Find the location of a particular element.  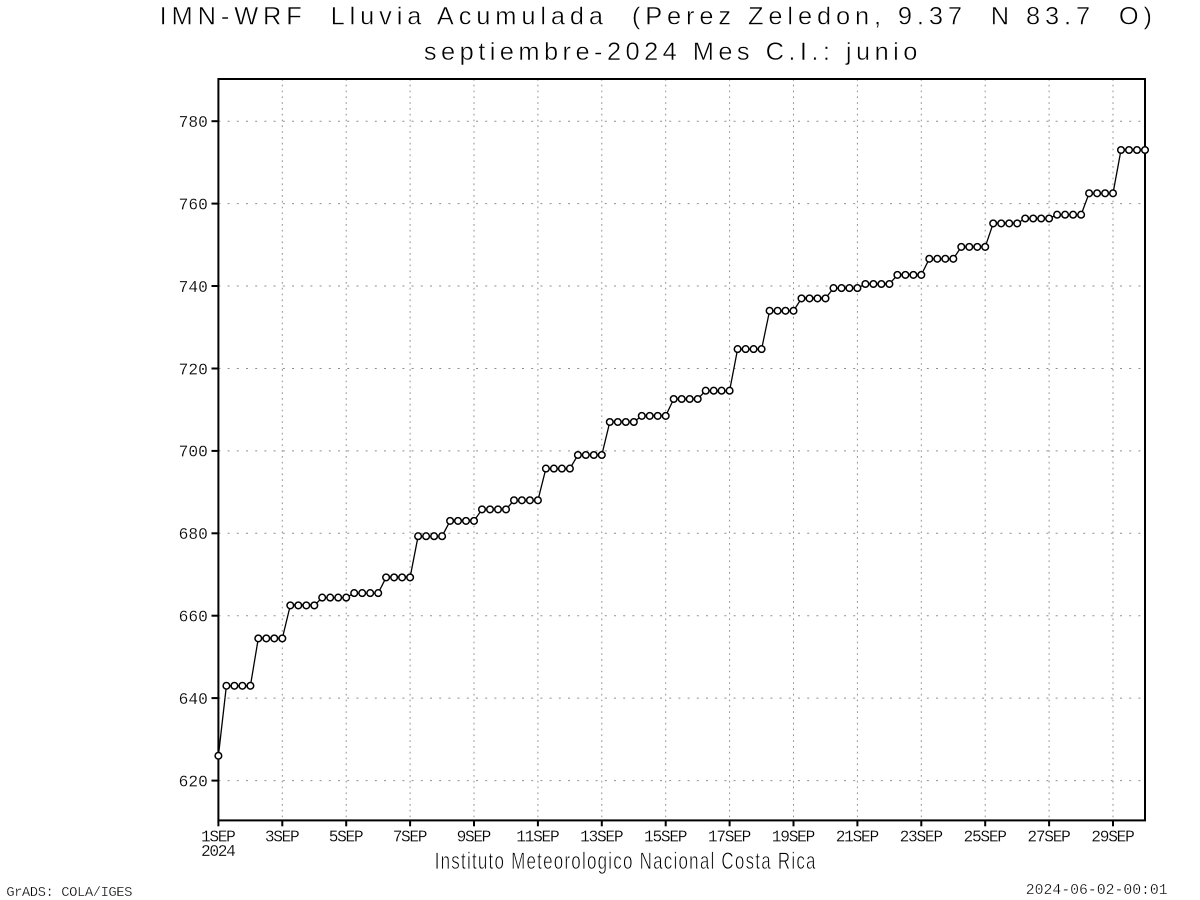

svg-text: 3SEP is located at coordinates (282, 837).